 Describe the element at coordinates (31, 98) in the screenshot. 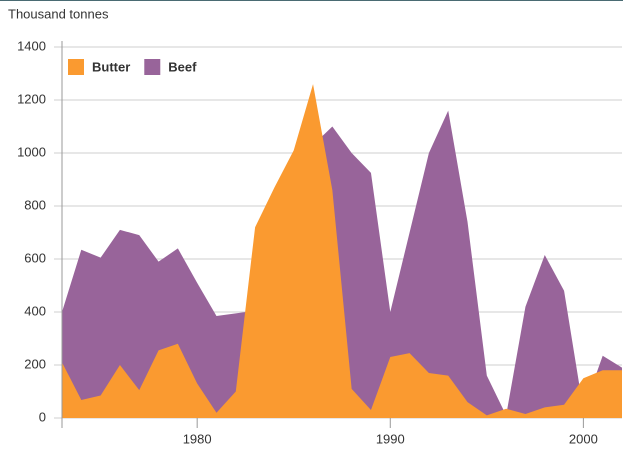

I see `y-tick-label: 1200` at that location.